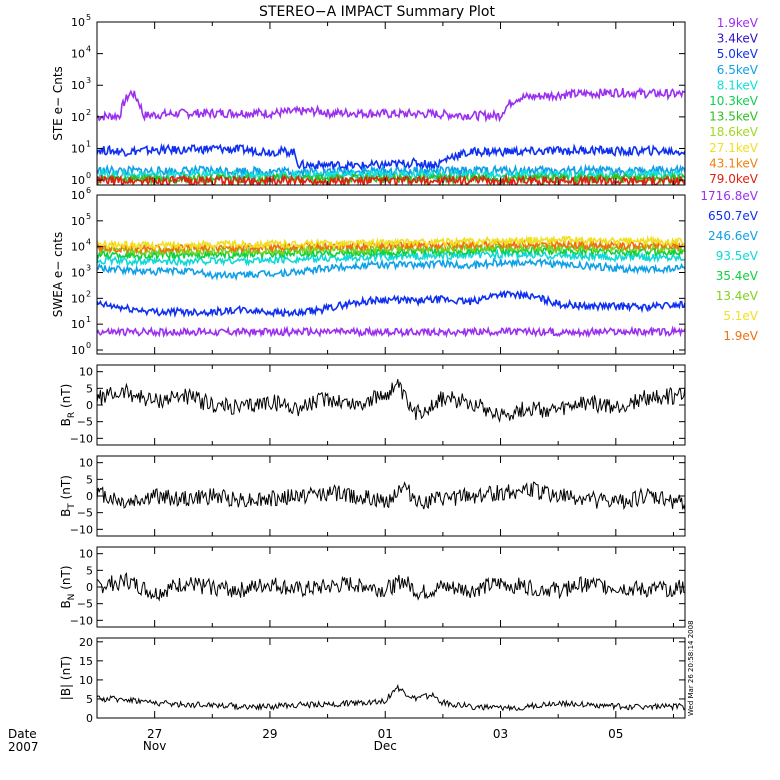 The image size is (780, 780). I want to click on legend-entry: 5.1eV, so click(740, 316).